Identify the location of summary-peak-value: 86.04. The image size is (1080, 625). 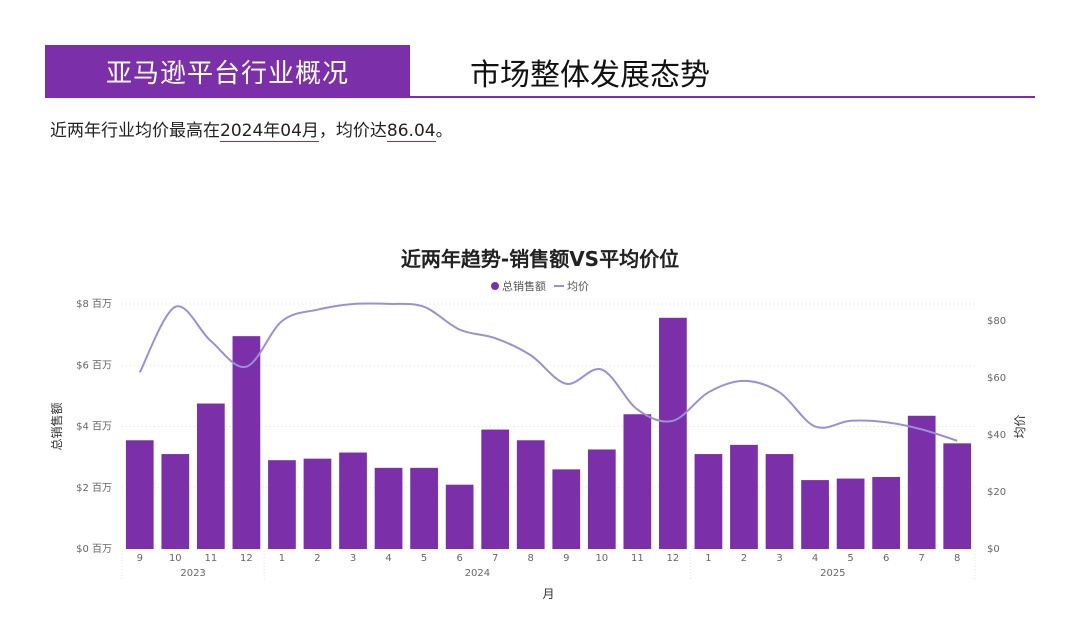
(411, 131).